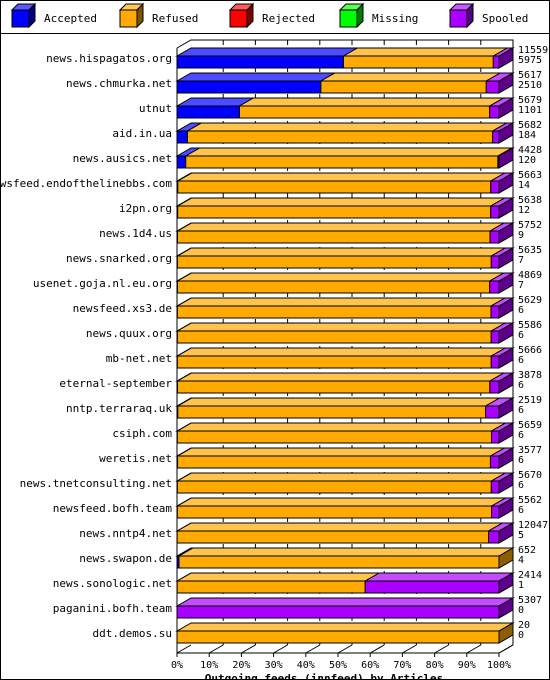 The image size is (550, 680). Describe the element at coordinates (530, 150) in the screenshot. I see `value-label-offered: 4428` at that location.